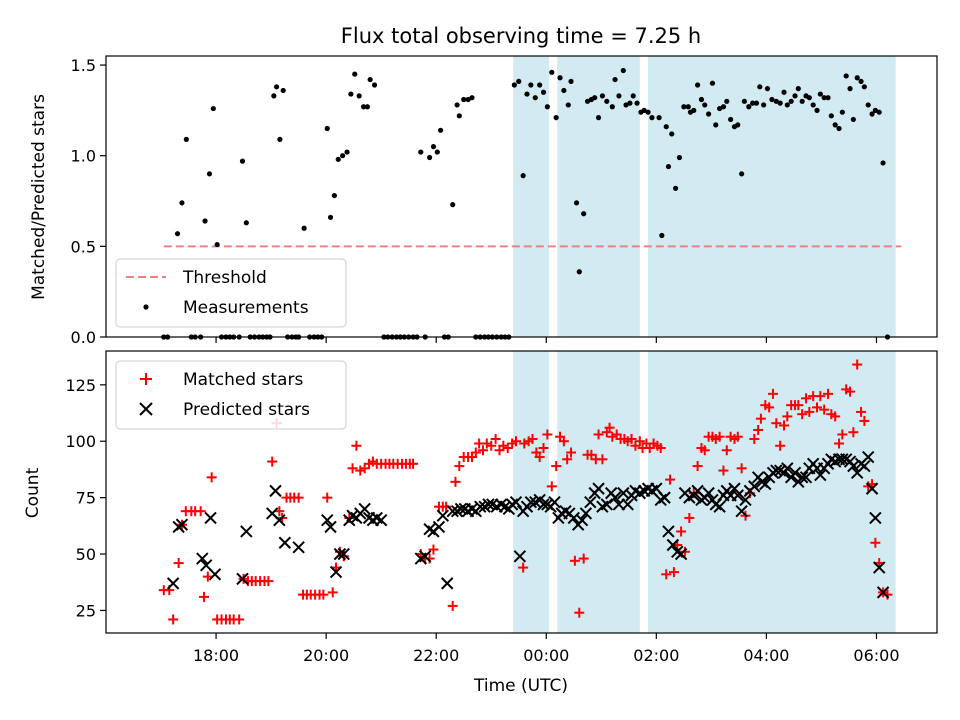 This screenshot has height=720, width=960. I want to click on y-tick-label: 1.0, so click(83, 156).